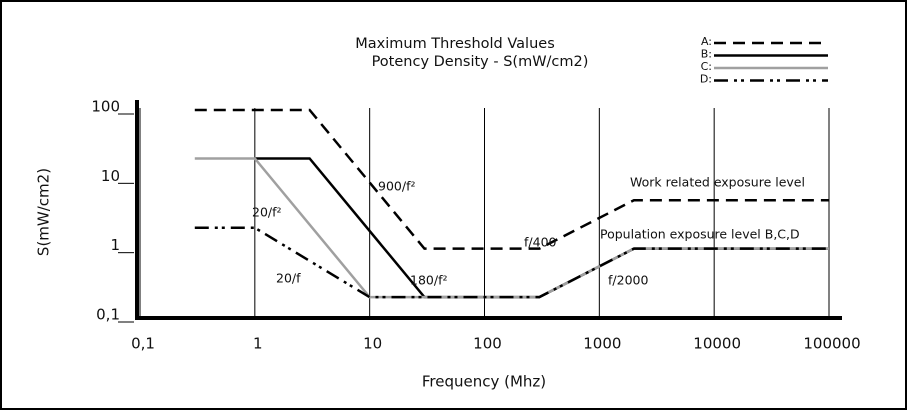  What do you see at coordinates (717, 344) in the screenshot?
I see `x-tick-label: 10000` at bounding box center [717, 344].